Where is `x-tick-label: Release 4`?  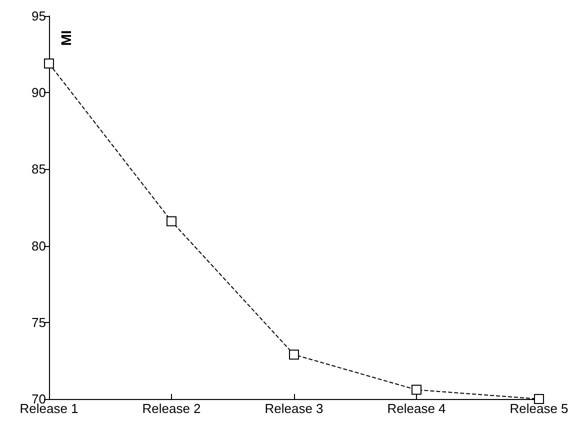
x-tick-label: Release 4 is located at coordinates (416, 408).